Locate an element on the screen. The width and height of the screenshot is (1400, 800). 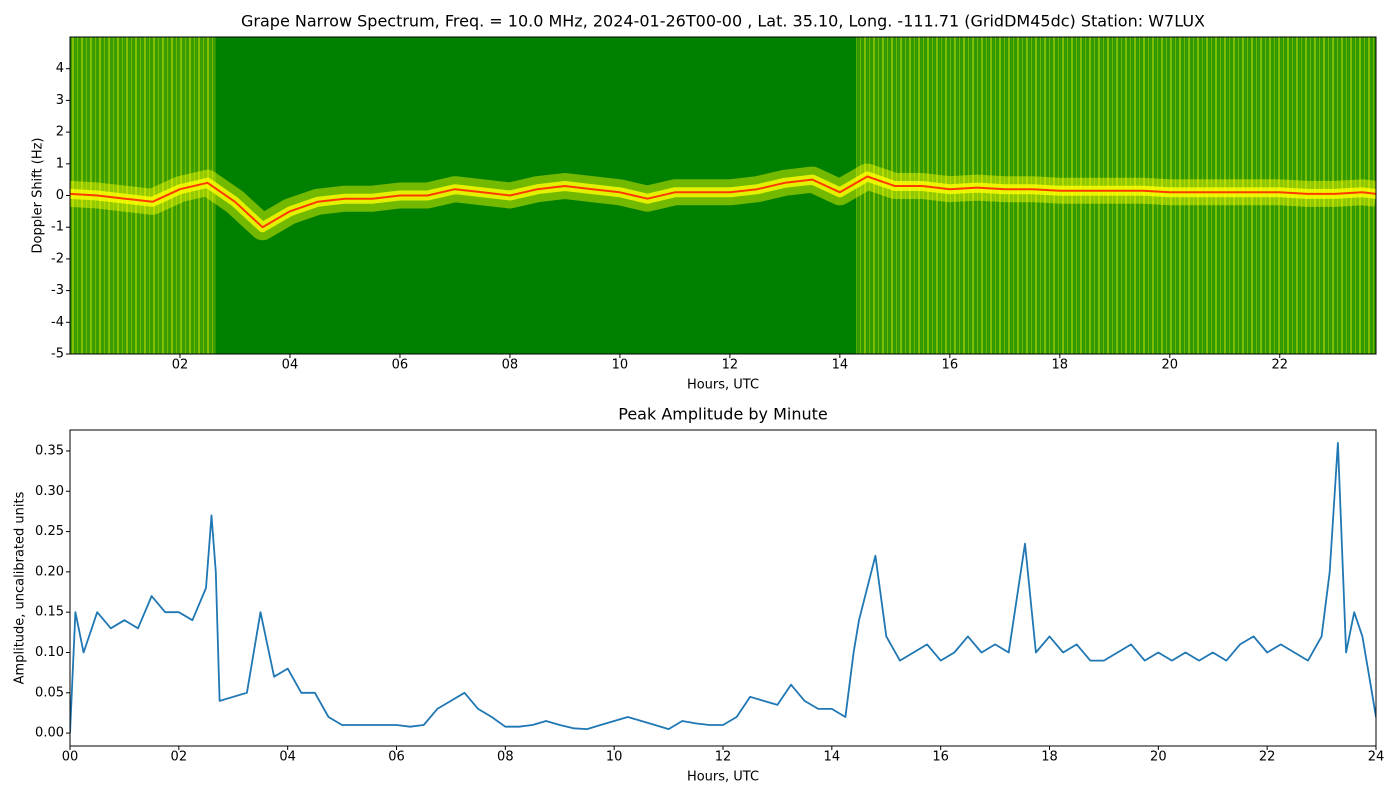
y-tick-label: 0.00 is located at coordinates (49, 733).